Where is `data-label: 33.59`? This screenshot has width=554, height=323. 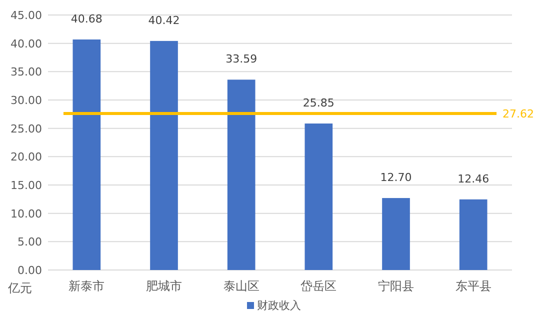 data-label: 33.59 is located at coordinates (242, 59).